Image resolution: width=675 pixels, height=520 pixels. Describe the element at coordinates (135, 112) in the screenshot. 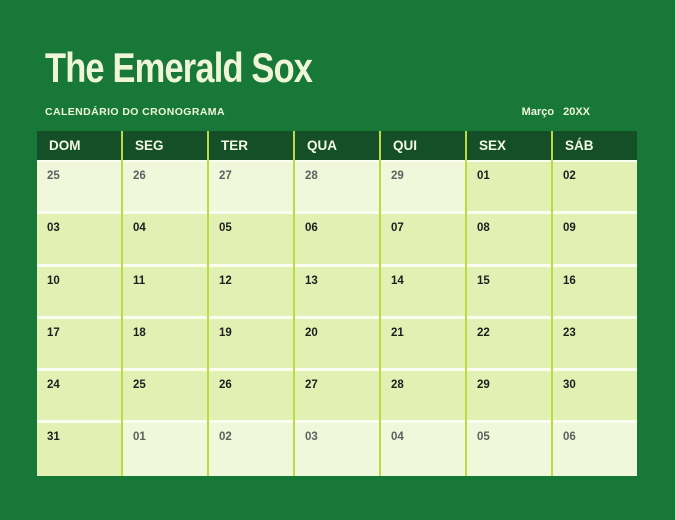

I see `calendar-subtitle: CALENDÁRIO DO CRONOGRAMA` at that location.